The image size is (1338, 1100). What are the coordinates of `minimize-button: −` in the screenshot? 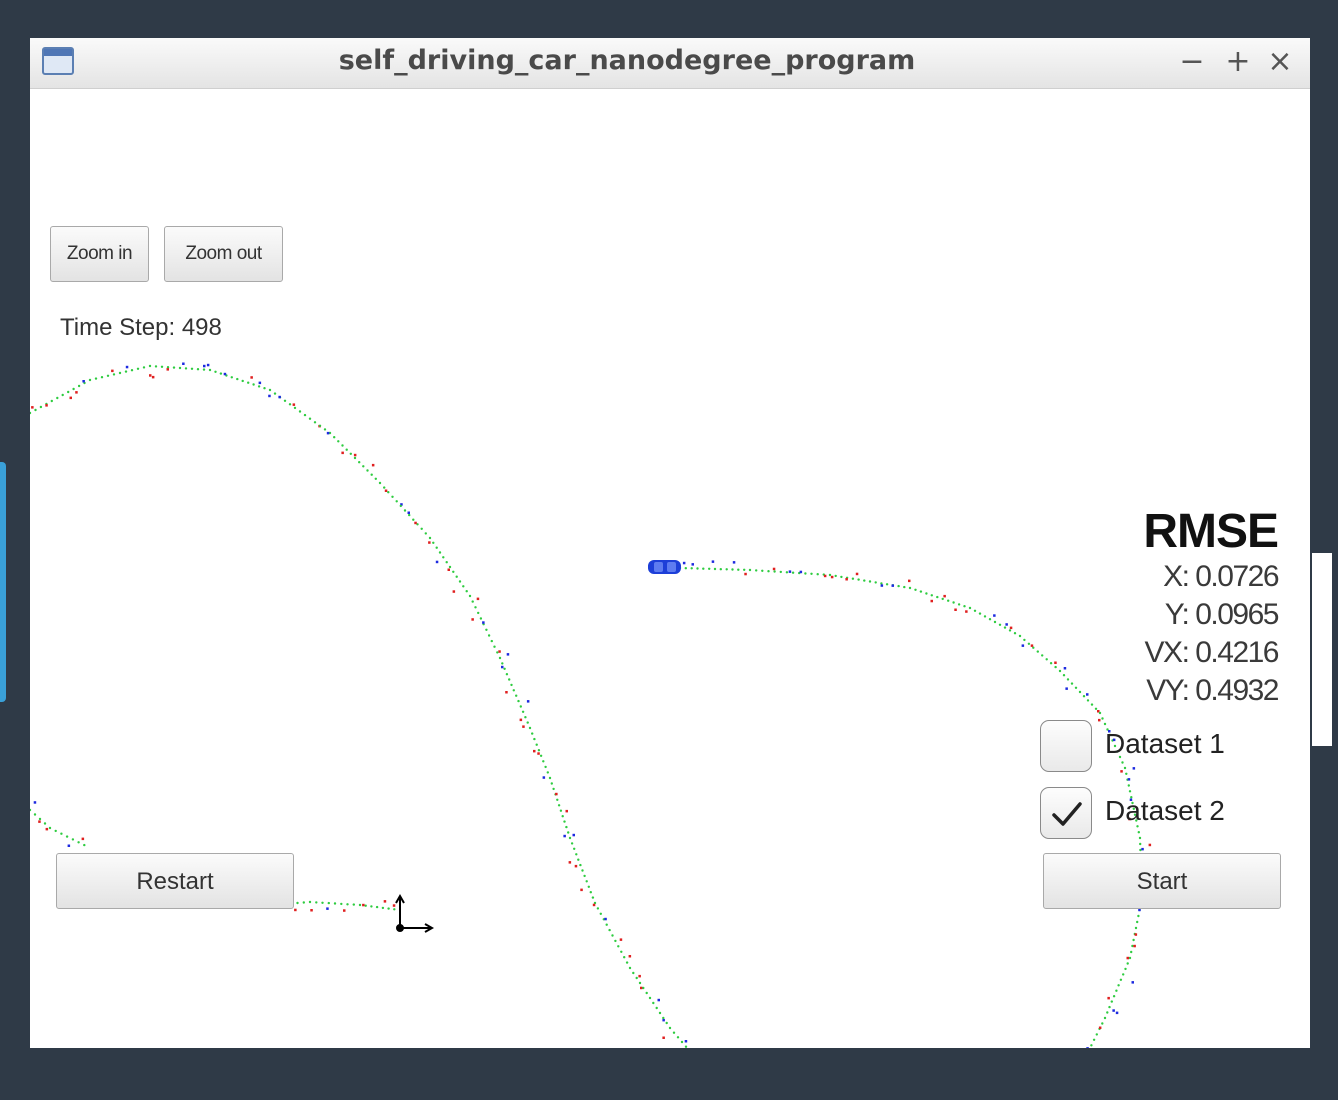 It's located at (1192, 61).